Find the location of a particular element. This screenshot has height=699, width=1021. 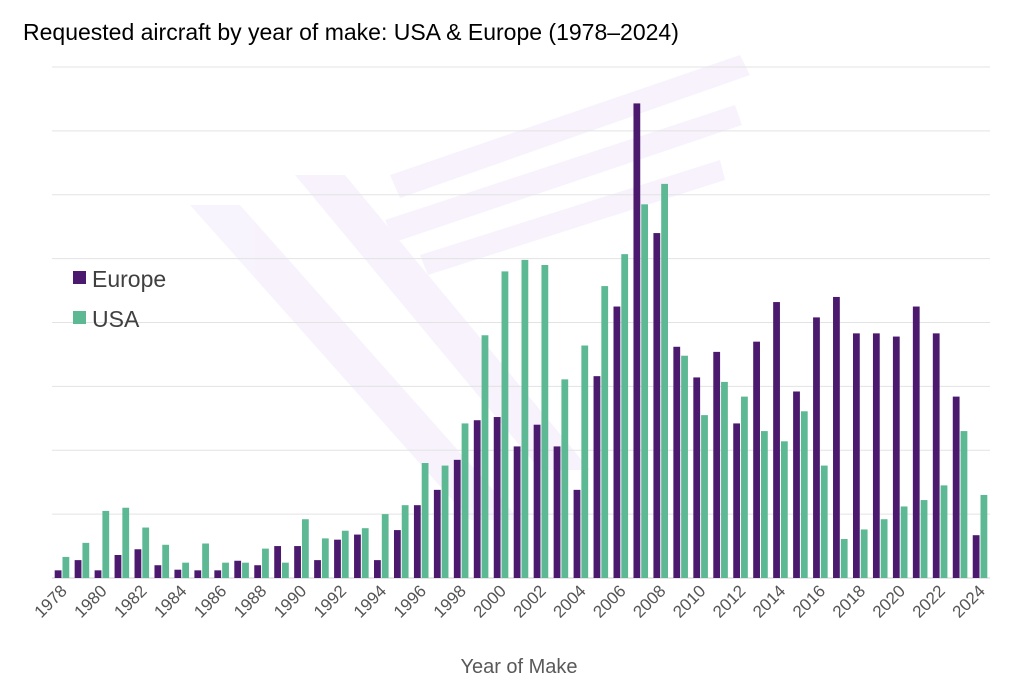

bar-europe-1980 is located at coordinates (98, 574).